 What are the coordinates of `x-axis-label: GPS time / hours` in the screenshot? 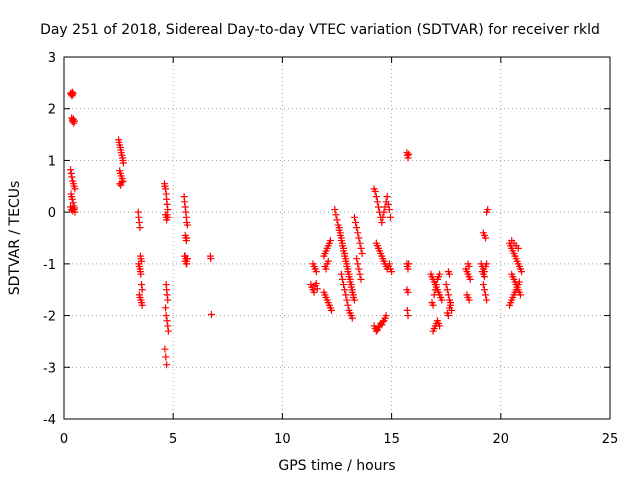 It's located at (336, 466).